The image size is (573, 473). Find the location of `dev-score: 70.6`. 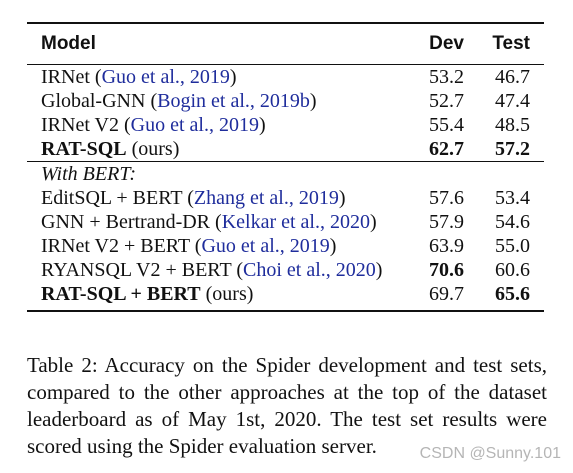

dev-score: 70.6 is located at coordinates (446, 270).